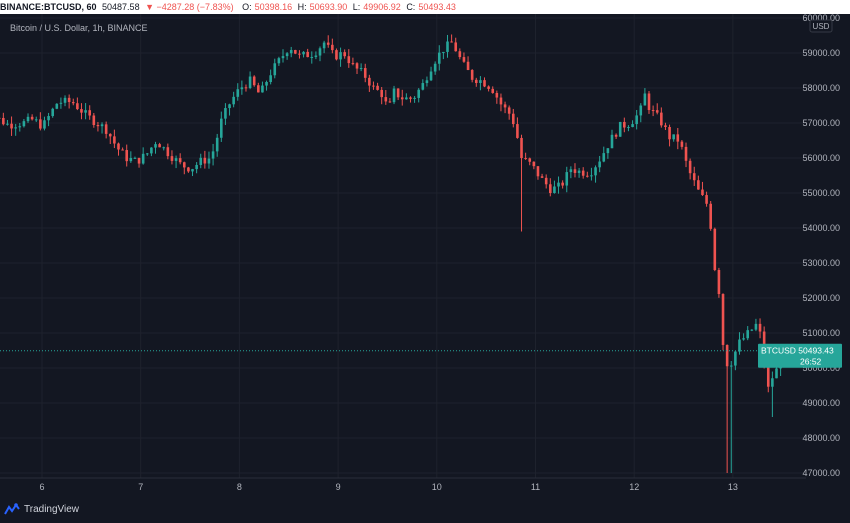 Image resolution: width=850 pixels, height=523 pixels. I want to click on price-tick-label: 49000.00, so click(821, 403).